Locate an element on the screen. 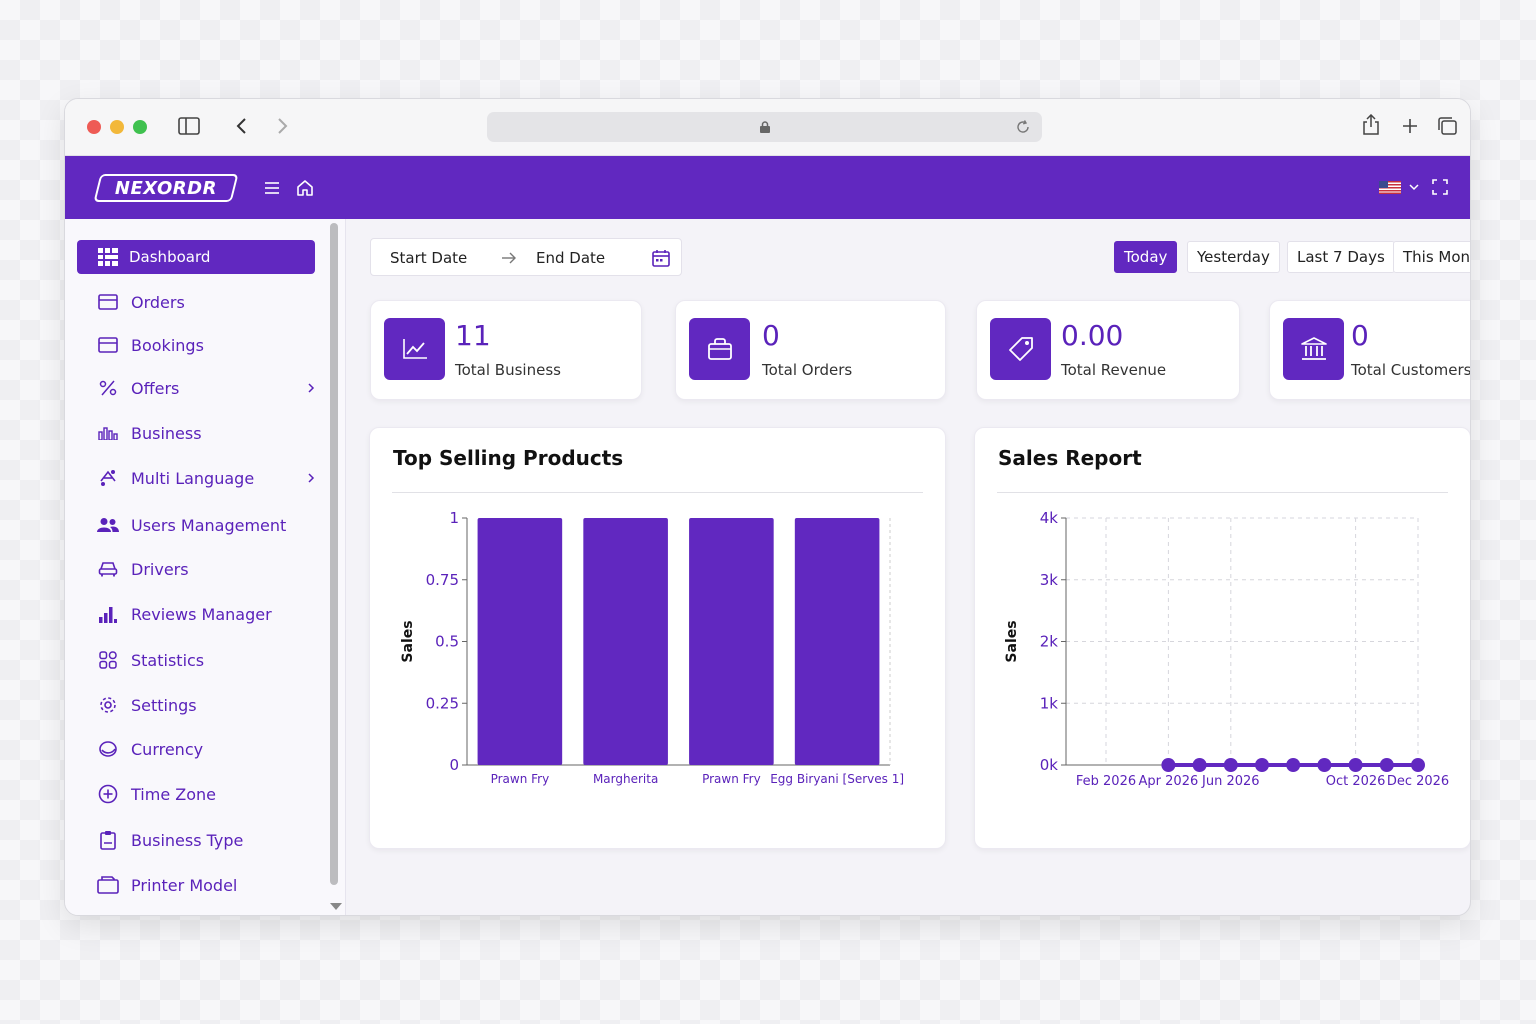 The image size is (1536, 1024). x-tick-label: Apr 2026 is located at coordinates (1169, 781).